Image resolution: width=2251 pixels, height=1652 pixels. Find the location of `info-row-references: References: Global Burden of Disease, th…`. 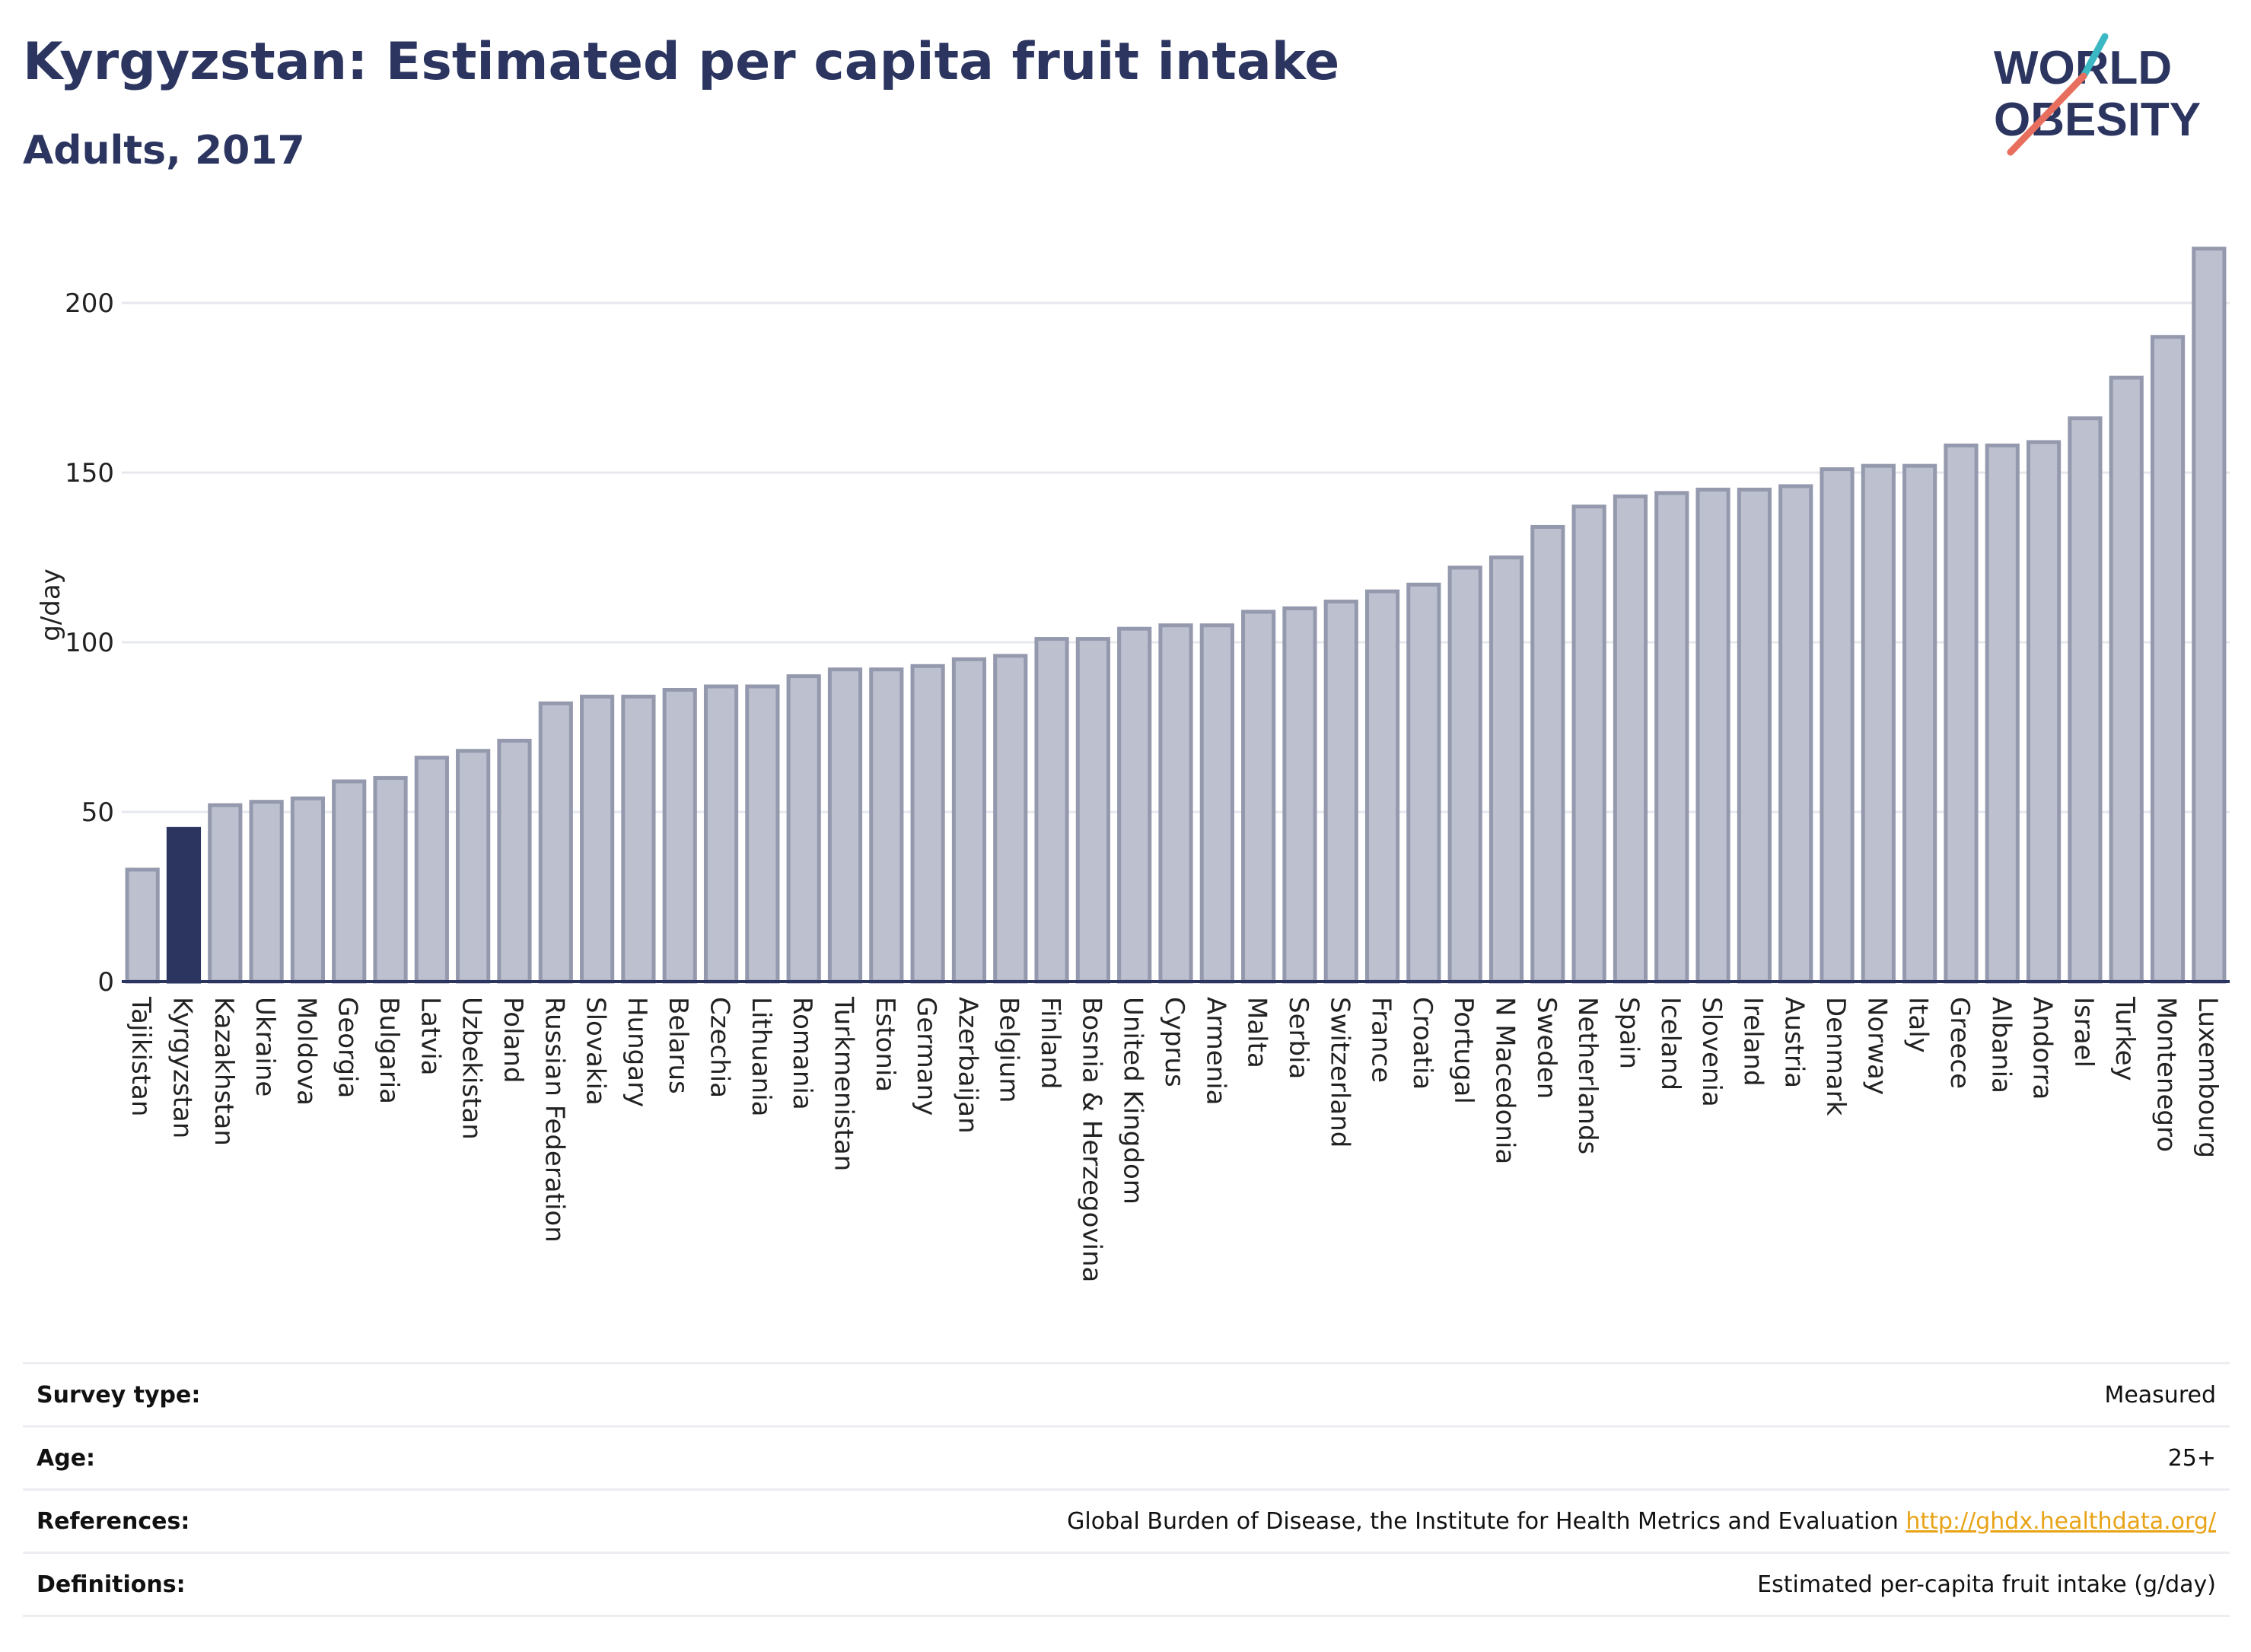

info-row-references: References: Global Burden of Disease, th… is located at coordinates (1126, 1521).